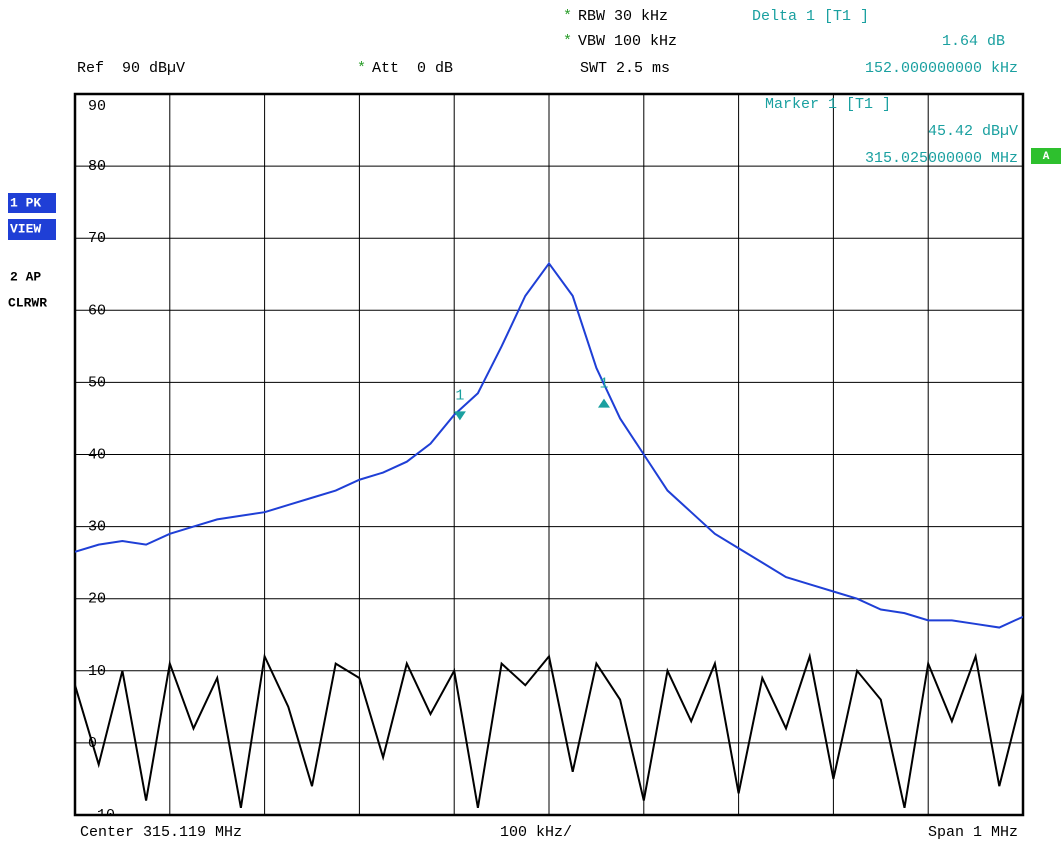  I want to click on y-tick-label: 40, so click(97, 454).